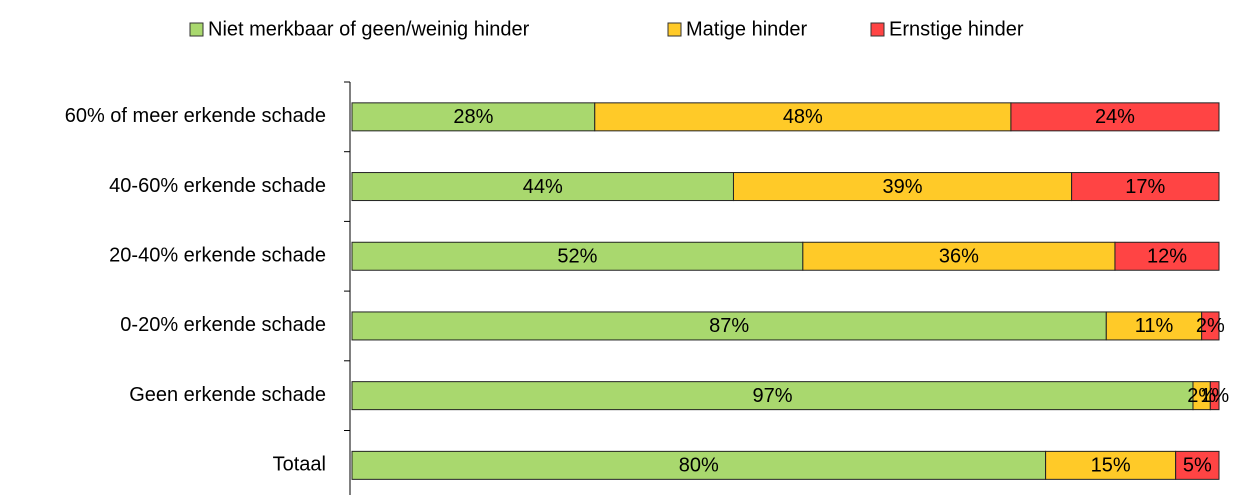 This screenshot has height=500, width=1241. I want to click on data-label: 11%, so click(1154, 326).